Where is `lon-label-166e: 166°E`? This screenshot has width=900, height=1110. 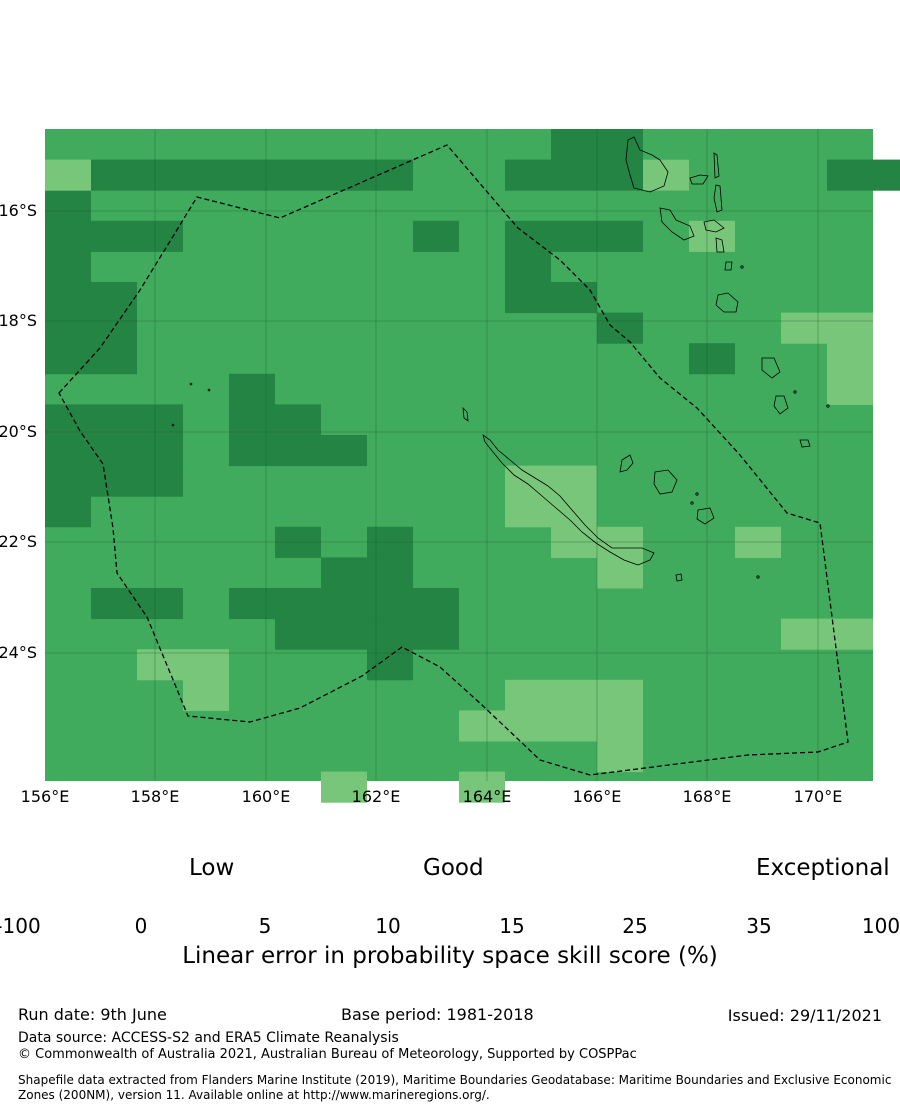
lon-label-166e: 166°E is located at coordinates (597, 796).